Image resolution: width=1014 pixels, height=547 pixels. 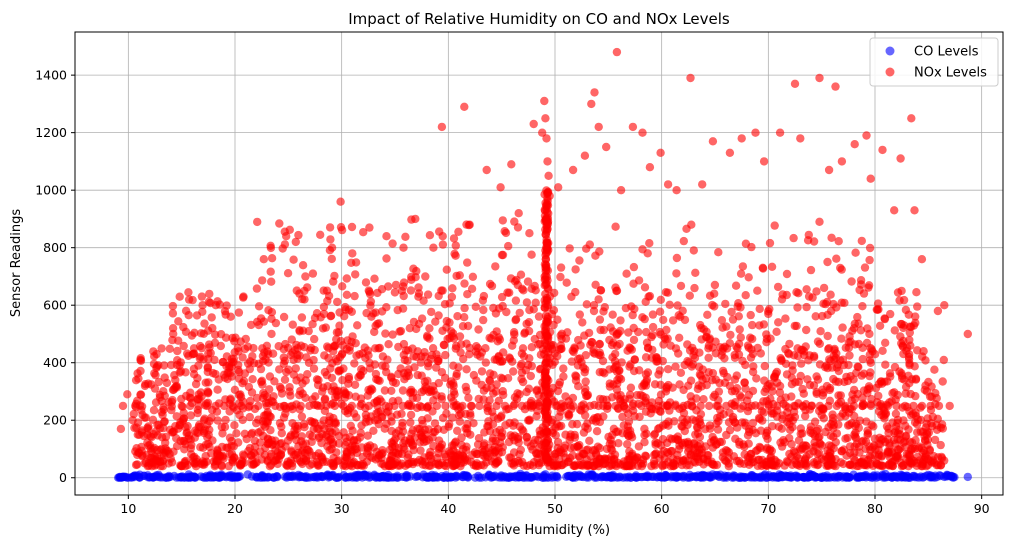 I want to click on y-tick-label: 1000, so click(x=51, y=190).